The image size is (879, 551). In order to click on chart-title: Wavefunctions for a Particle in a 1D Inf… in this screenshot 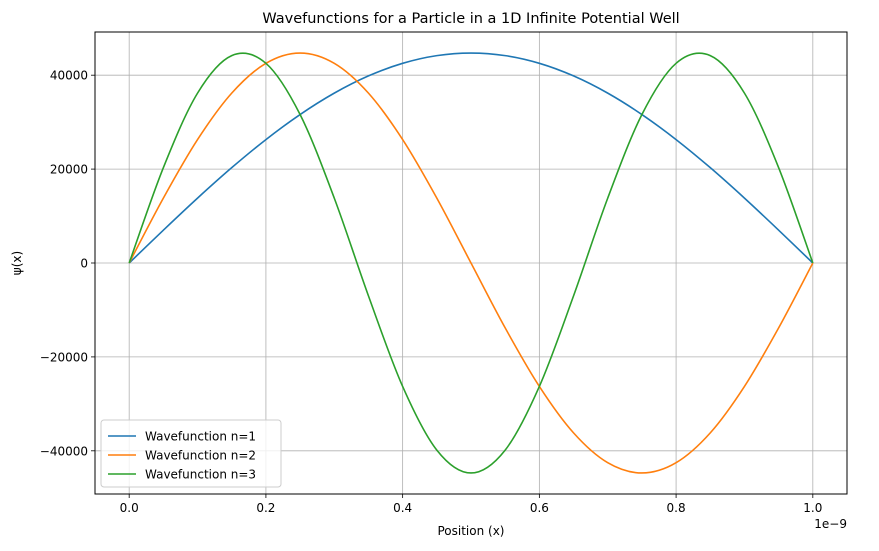, I will do `click(470, 19)`.